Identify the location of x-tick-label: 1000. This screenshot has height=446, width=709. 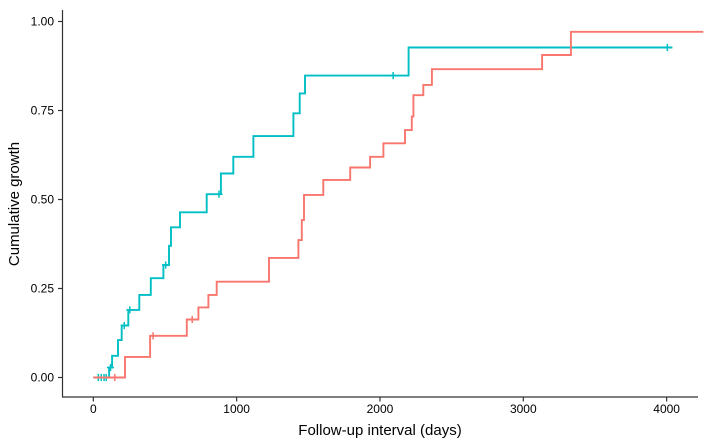
(236, 409).